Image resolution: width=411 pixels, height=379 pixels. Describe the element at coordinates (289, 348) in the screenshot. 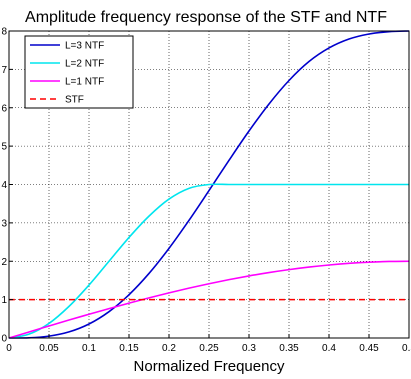

I see `x-tick-label: 0.35` at that location.